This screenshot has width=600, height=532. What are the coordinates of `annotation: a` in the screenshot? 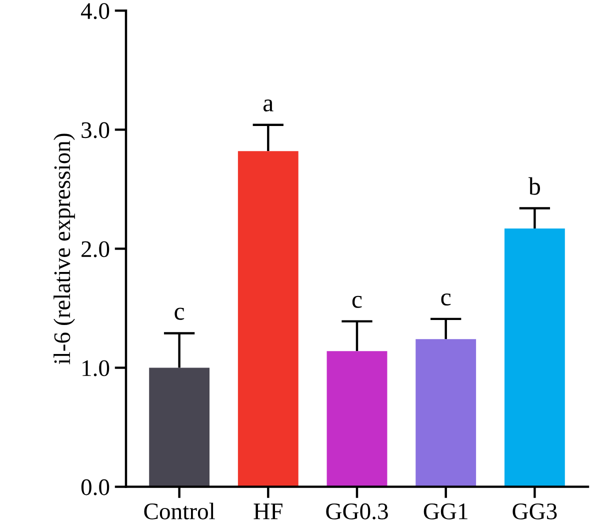 It's located at (268, 106).